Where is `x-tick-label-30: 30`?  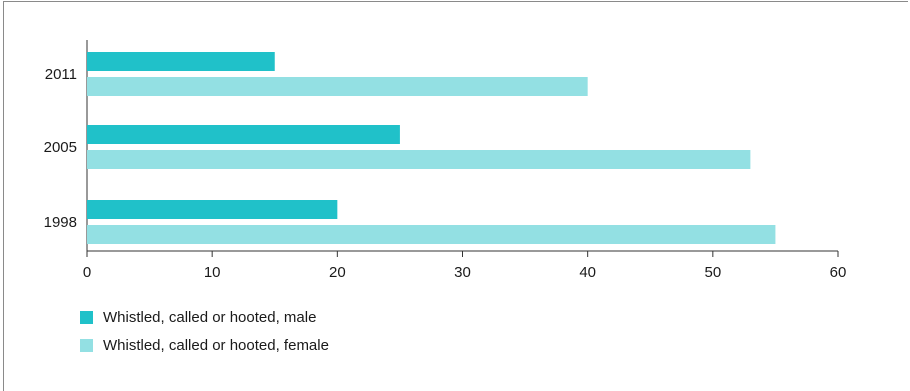
x-tick-label-30: 30 is located at coordinates (462, 272).